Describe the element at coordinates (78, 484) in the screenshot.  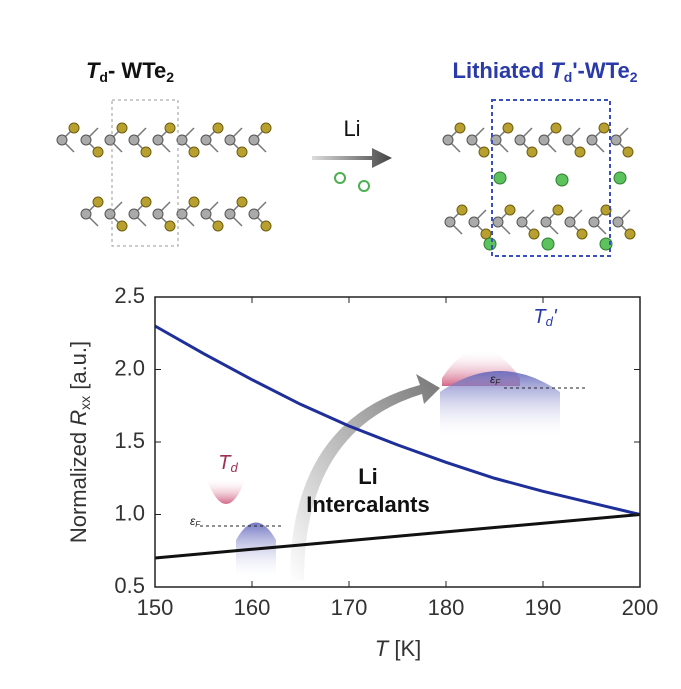
I see `label-part: Normalized` at that location.